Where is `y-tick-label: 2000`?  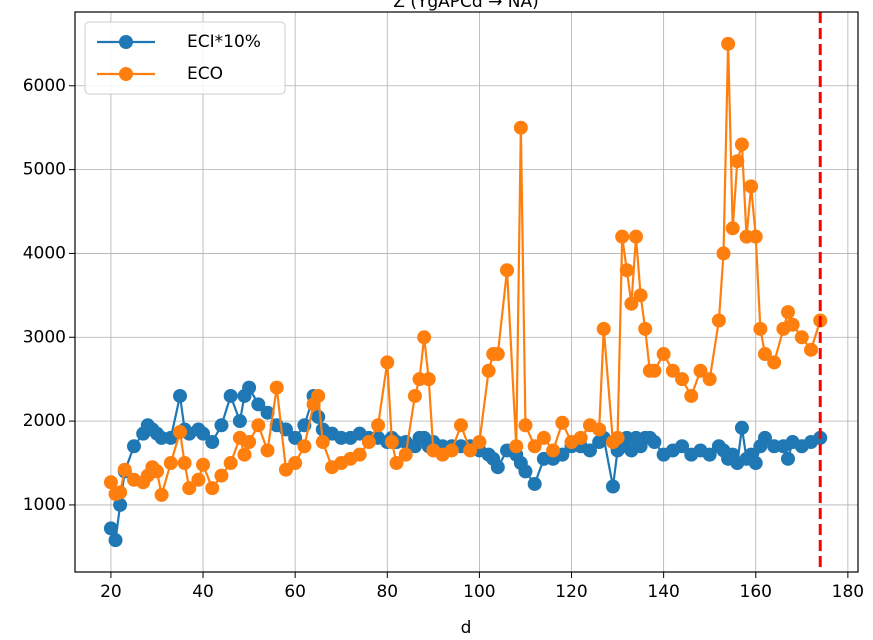 y-tick-label: 2000 is located at coordinates (44, 421).